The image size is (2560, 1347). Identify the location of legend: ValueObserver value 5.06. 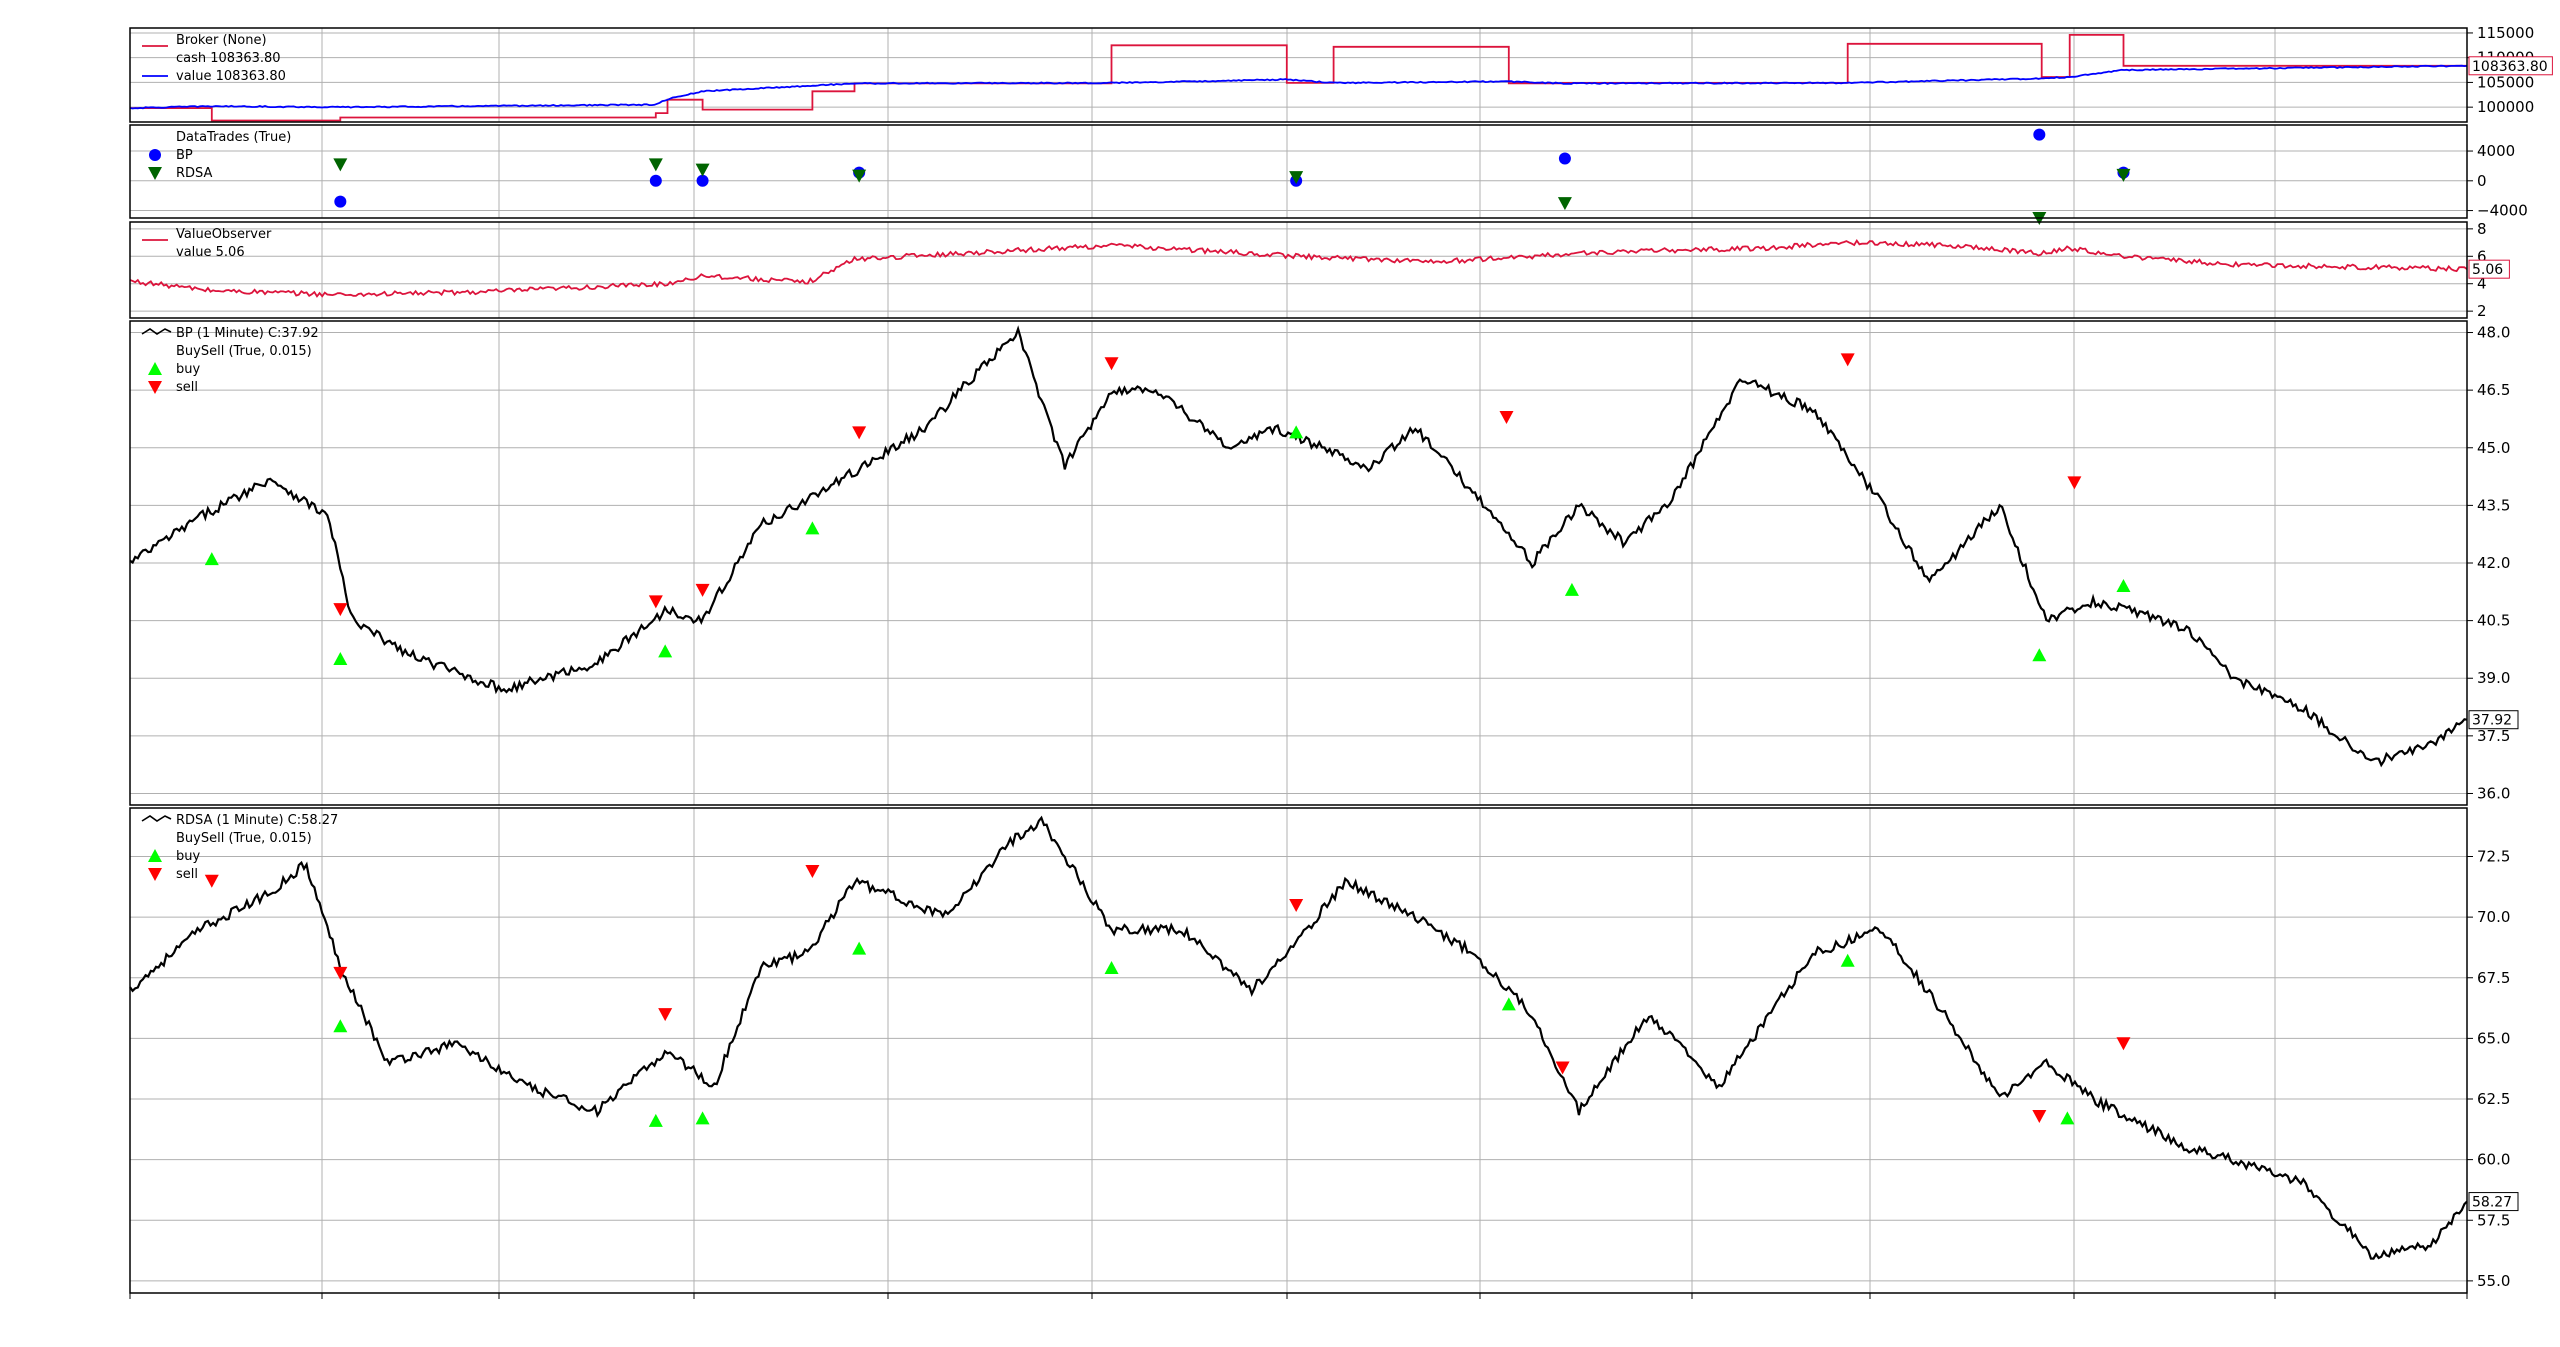
(207, 243).